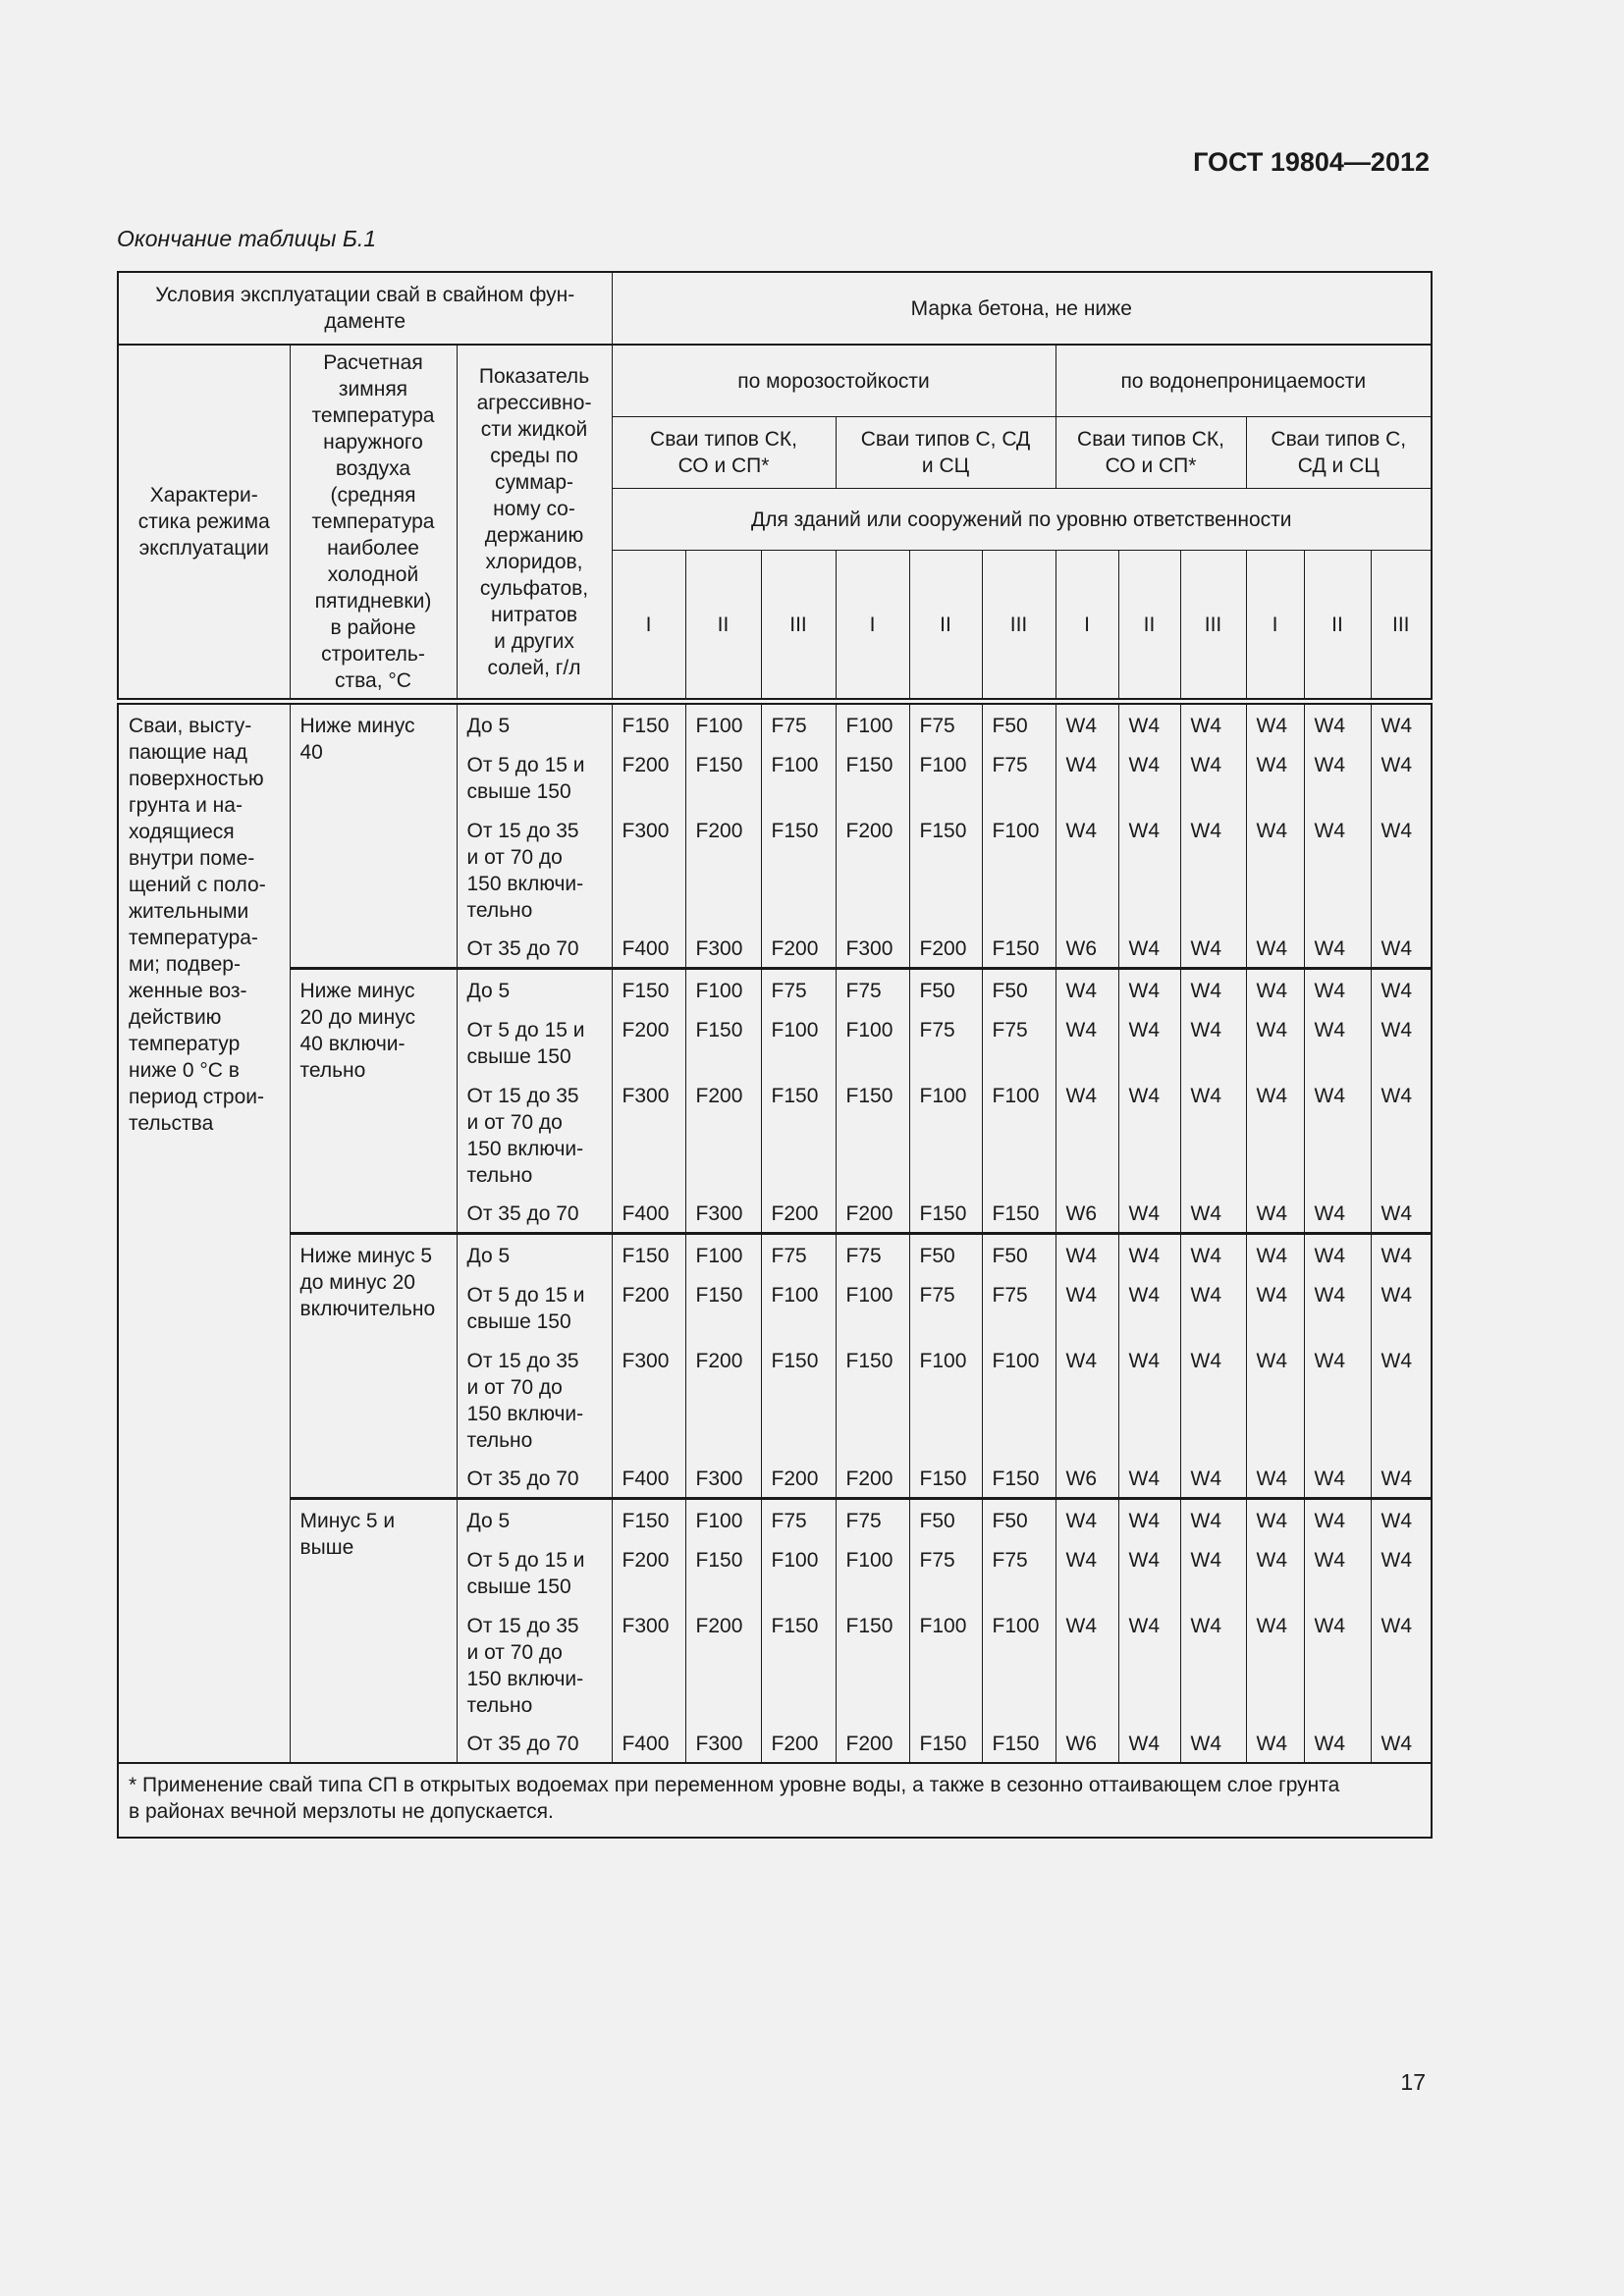 The width and height of the screenshot is (1624, 2296). I want to click on grade-cell: F400, so click(648, 1478).